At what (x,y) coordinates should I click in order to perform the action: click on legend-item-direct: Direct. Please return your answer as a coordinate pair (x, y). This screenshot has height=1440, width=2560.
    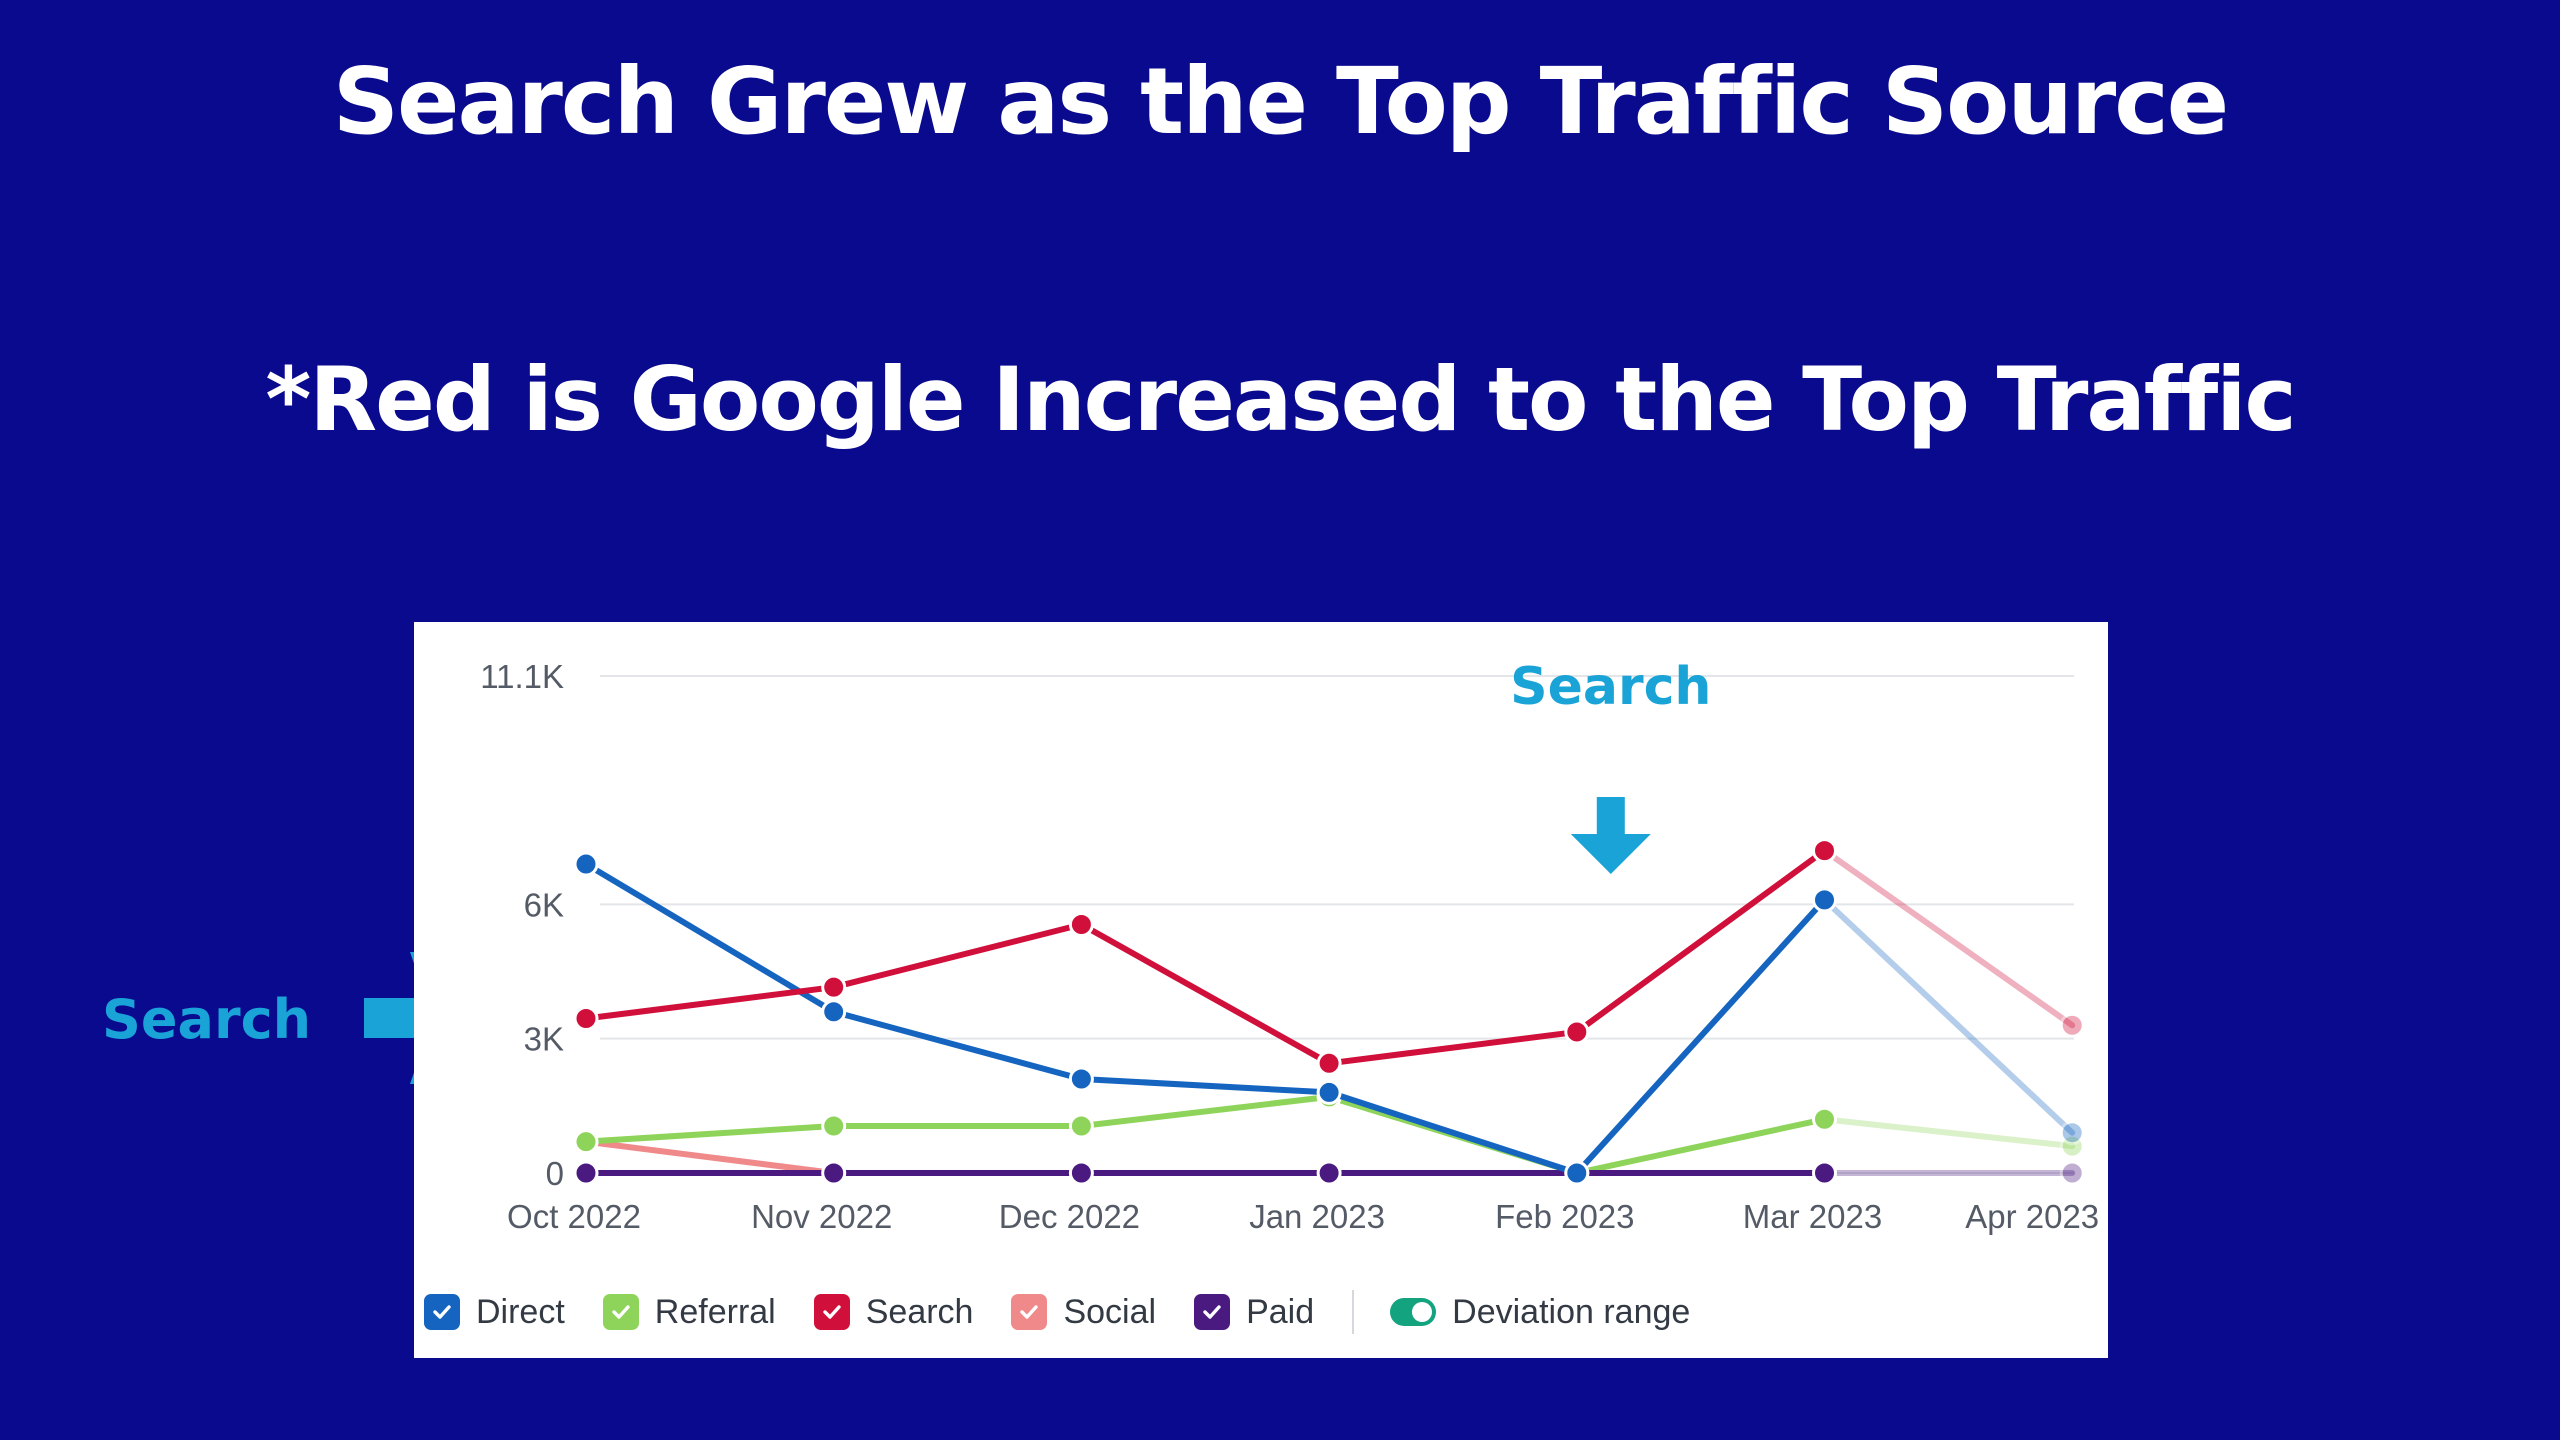
    Looking at the image, I should click on (494, 1312).